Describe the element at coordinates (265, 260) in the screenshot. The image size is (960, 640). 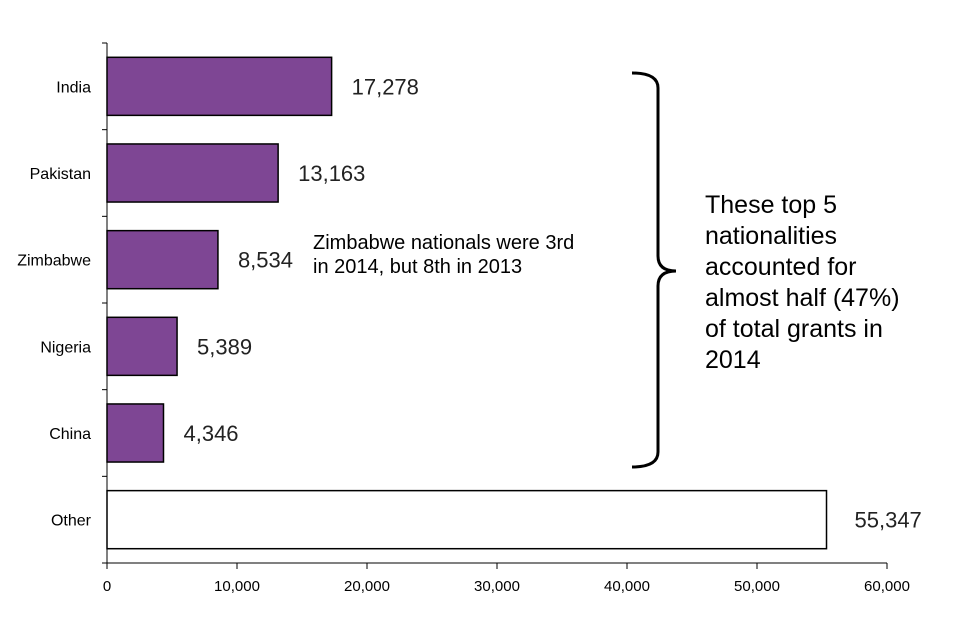
I see `data-label: 8,534` at that location.